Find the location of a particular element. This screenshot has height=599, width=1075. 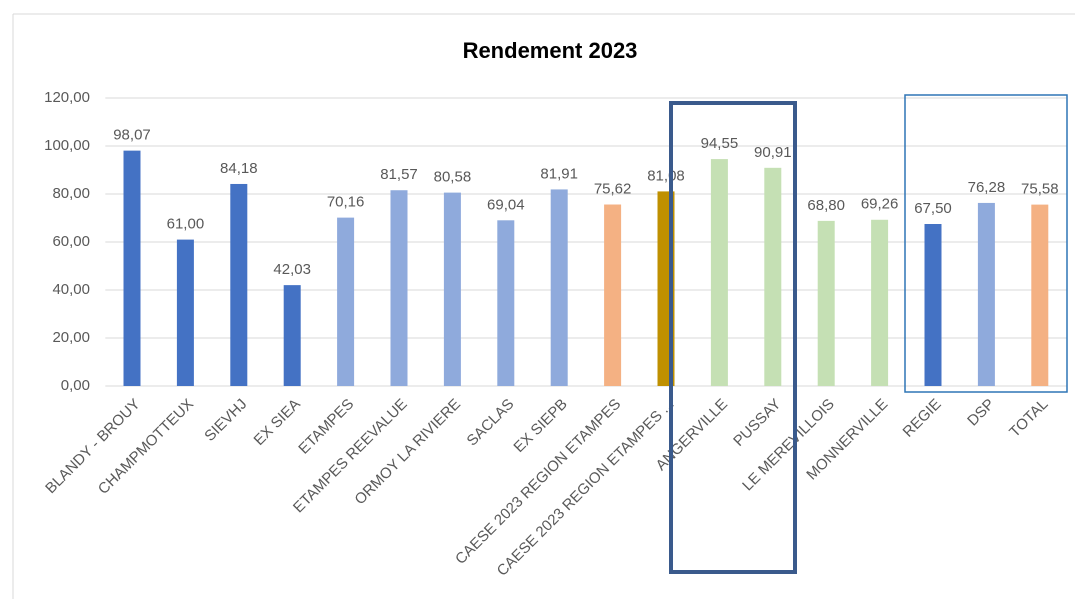

y-tick-label: 100,00 is located at coordinates (67, 145).